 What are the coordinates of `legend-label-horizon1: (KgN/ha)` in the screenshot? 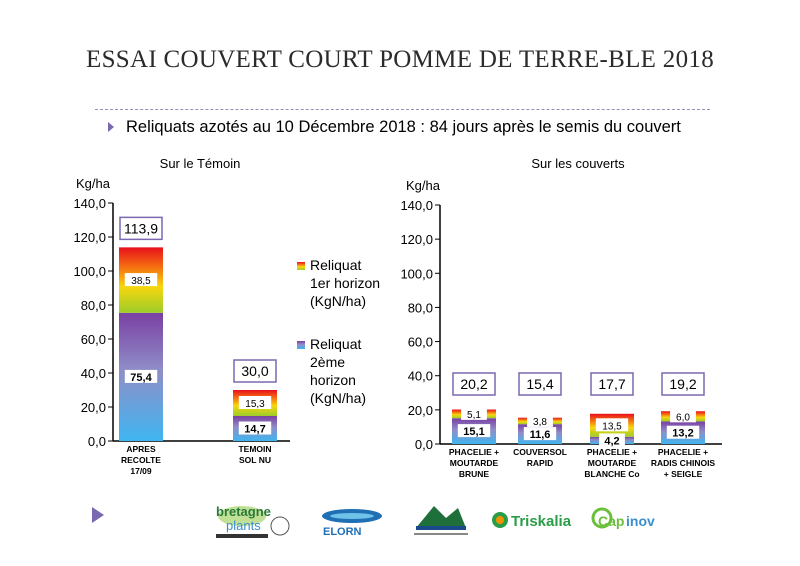 It's located at (338, 301).